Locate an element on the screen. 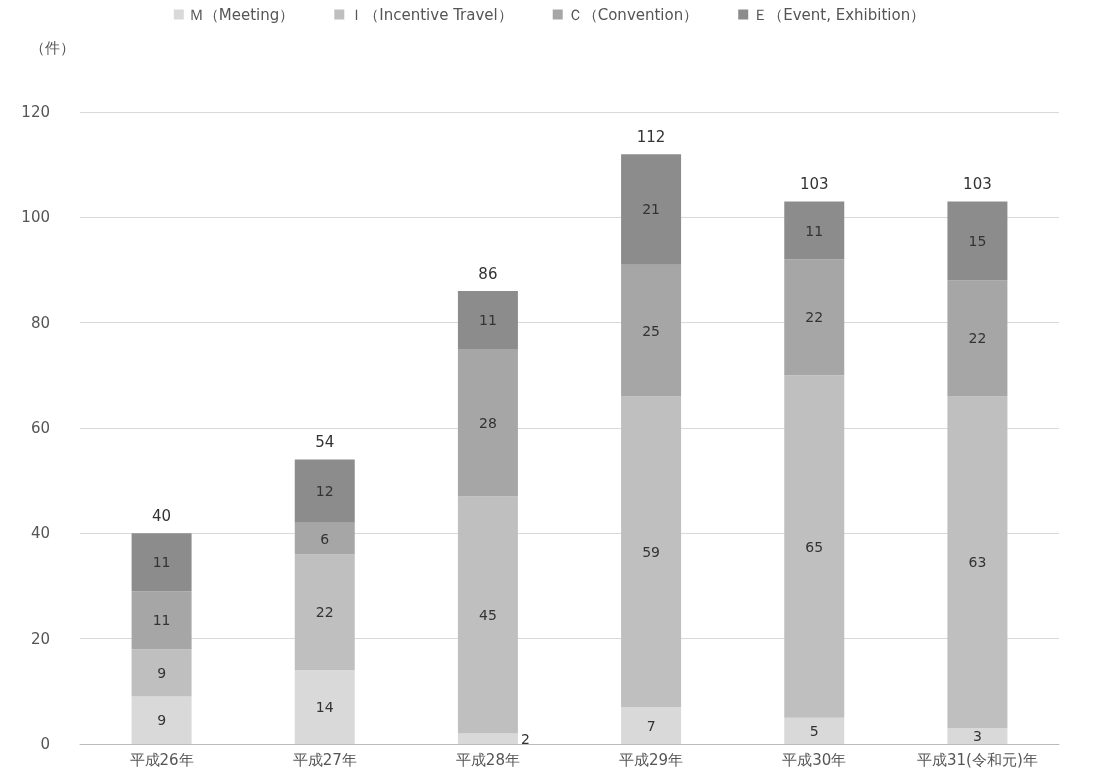  y-tick-label: 20 is located at coordinates (40, 638).